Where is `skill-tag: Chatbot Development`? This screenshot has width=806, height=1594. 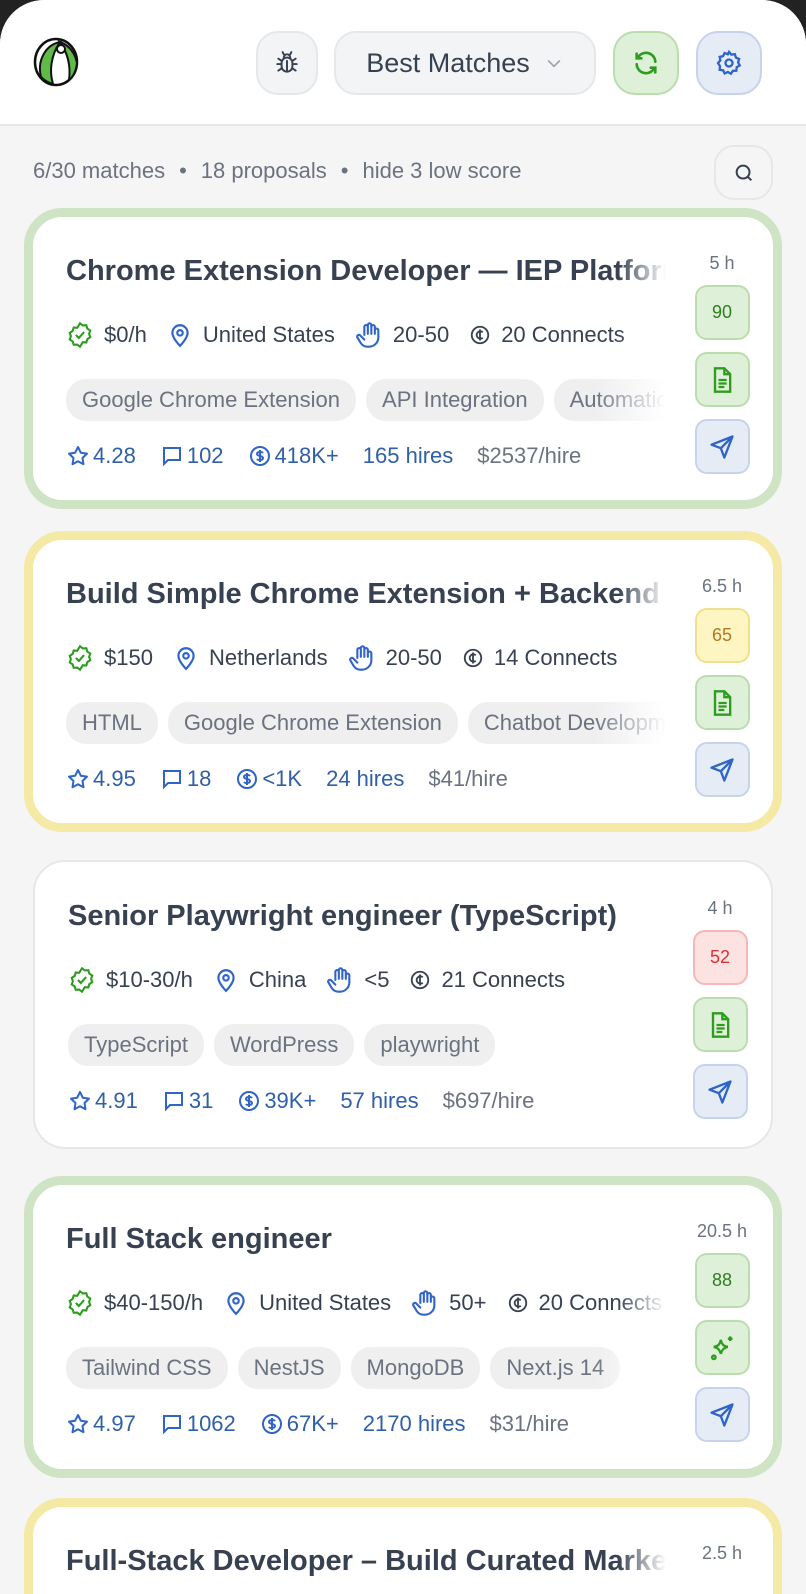
skill-tag: Chatbot Development is located at coordinates (566, 723).